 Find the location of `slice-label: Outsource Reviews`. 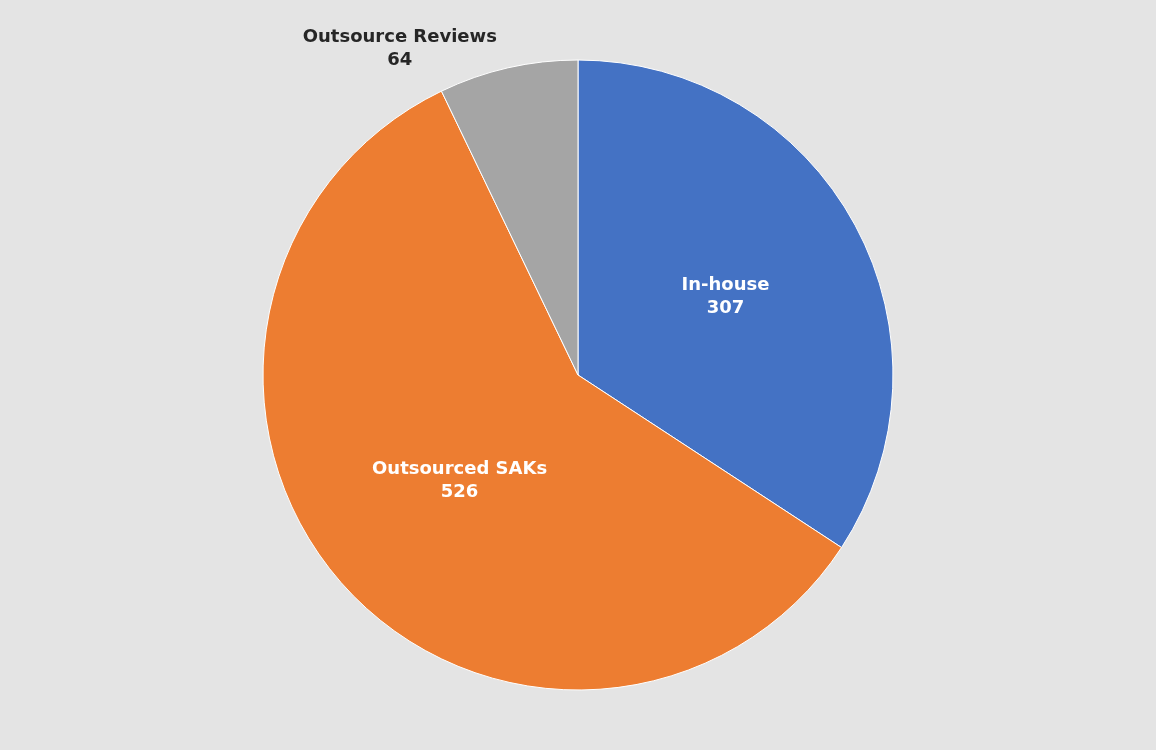

slice-label: Outsource Reviews is located at coordinates (399, 35).